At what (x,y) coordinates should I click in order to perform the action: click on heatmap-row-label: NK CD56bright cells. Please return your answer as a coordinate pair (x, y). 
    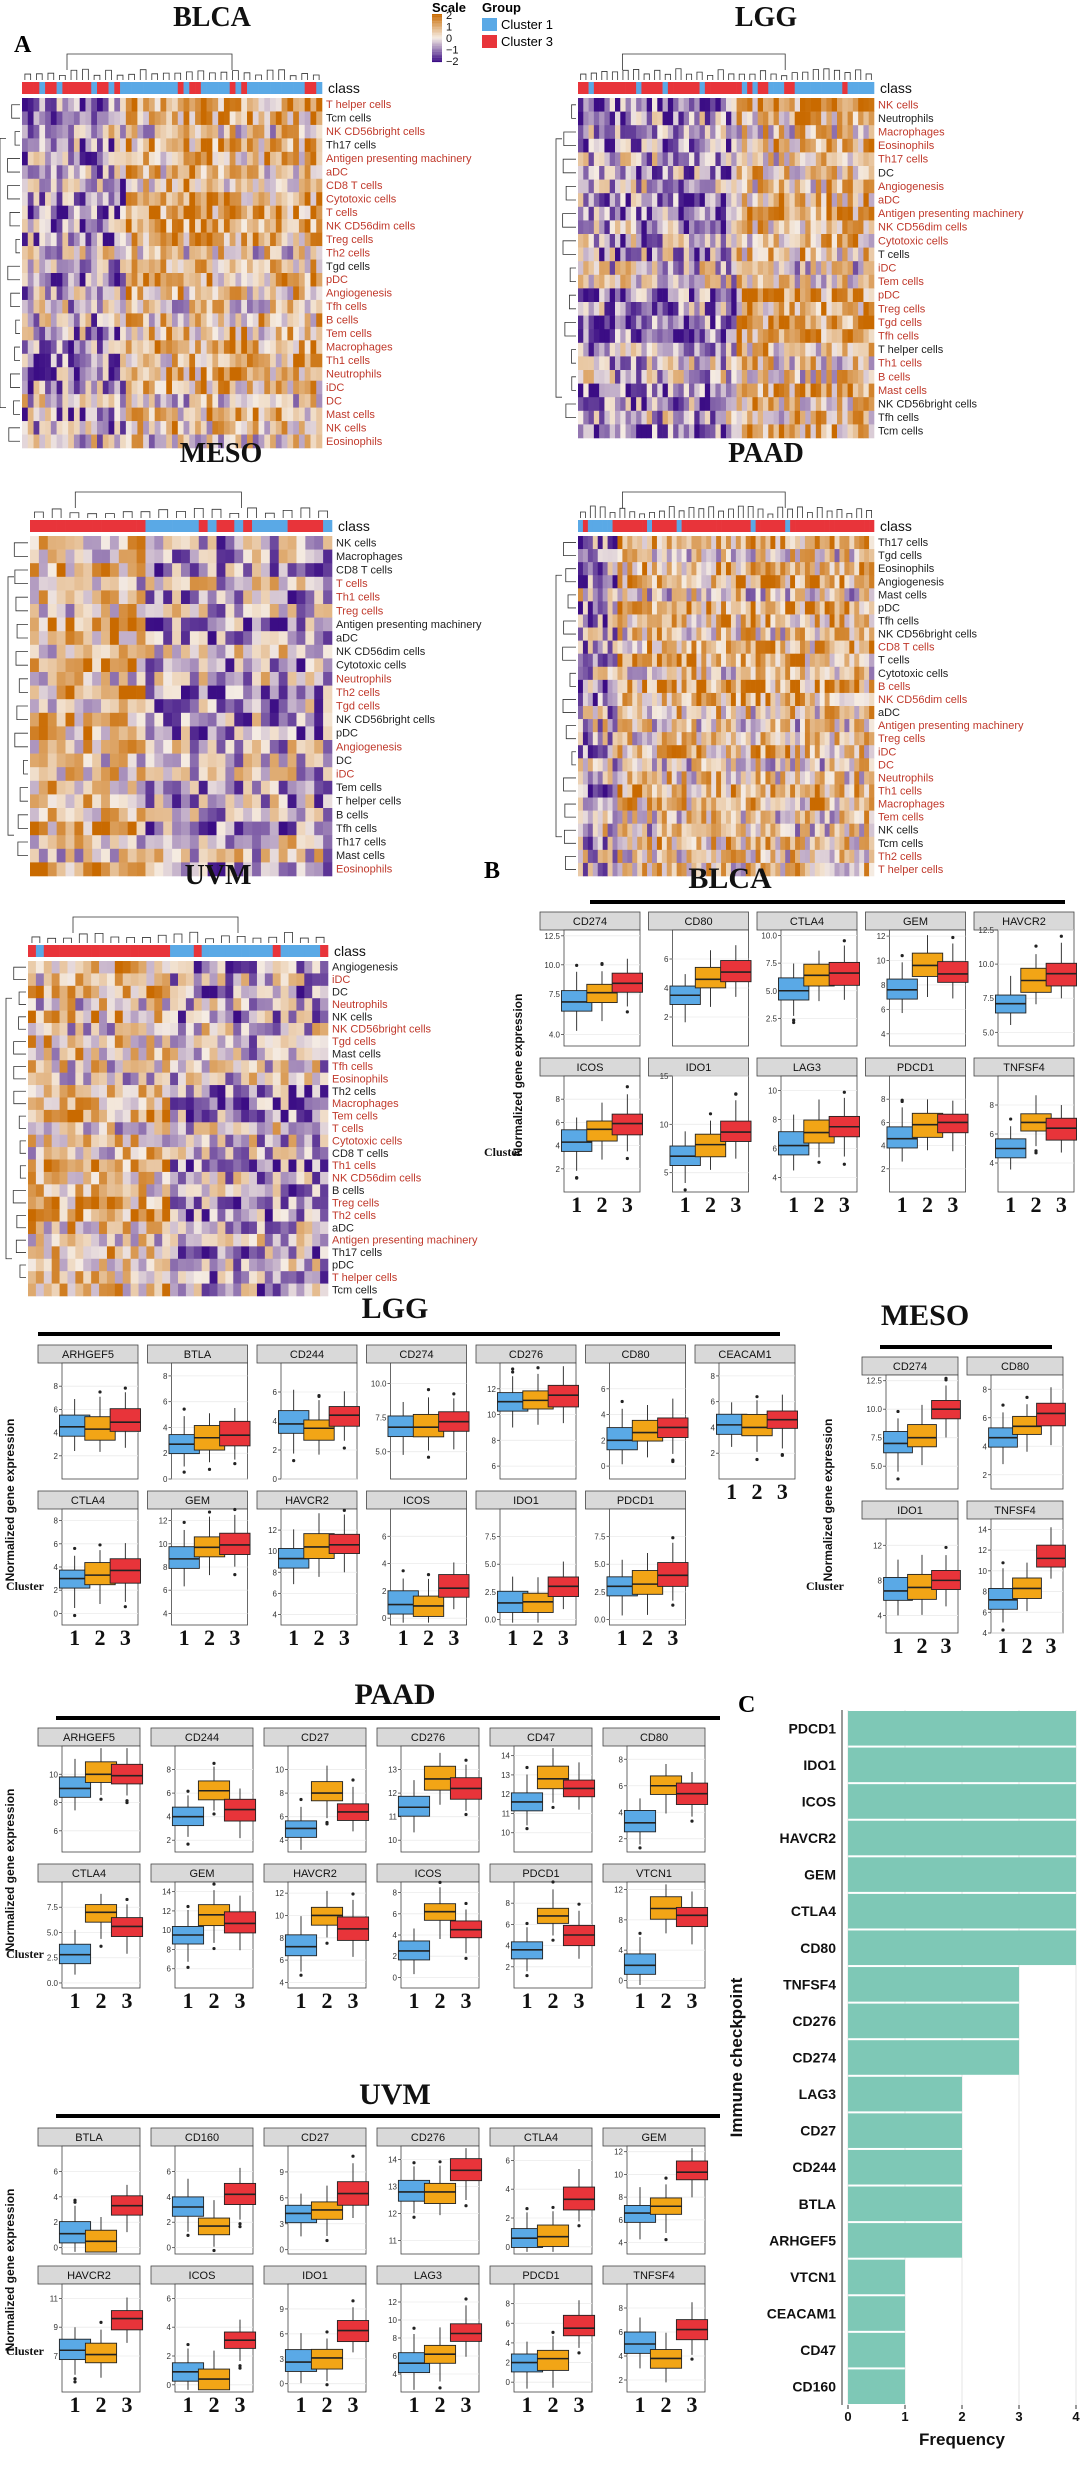
    Looking at the image, I should click on (376, 132).